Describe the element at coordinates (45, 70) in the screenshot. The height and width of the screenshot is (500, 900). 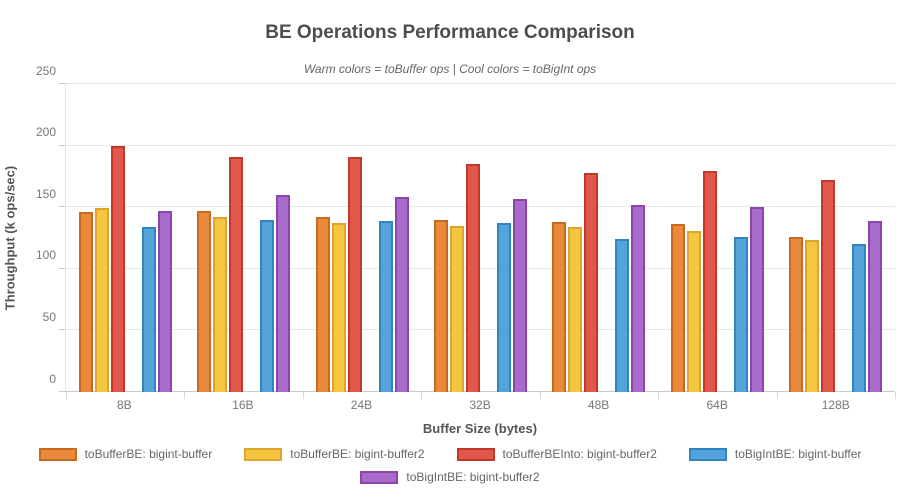
I see `y-tick-label: 250` at that location.